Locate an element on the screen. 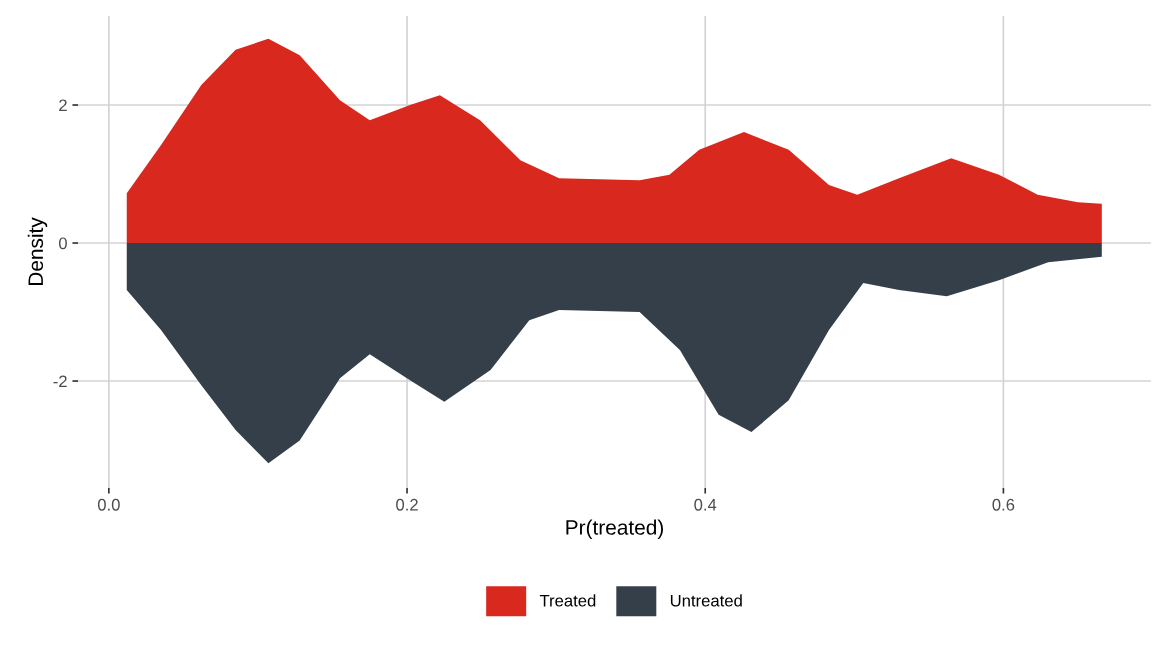 Image resolution: width=1162 pixels, height=645 pixels. x-tick-label: 0.2 is located at coordinates (407, 504).